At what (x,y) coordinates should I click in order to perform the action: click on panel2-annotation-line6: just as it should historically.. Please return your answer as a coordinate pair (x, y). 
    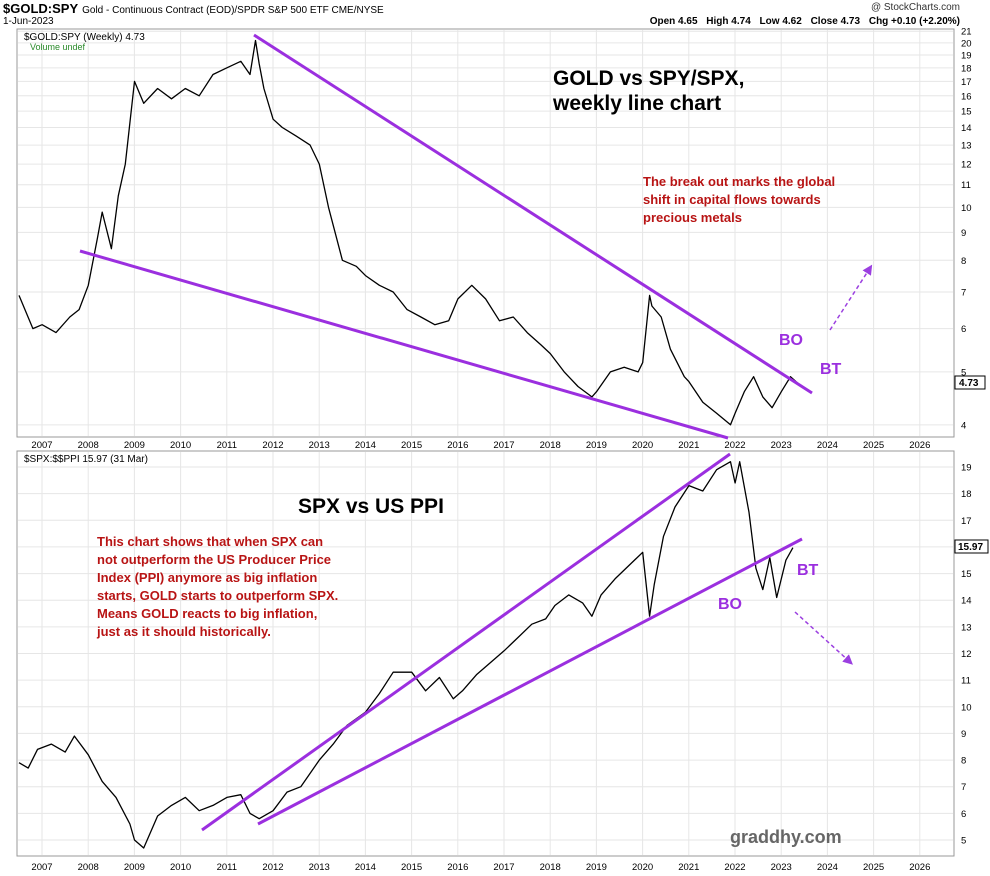
    Looking at the image, I should click on (183, 631).